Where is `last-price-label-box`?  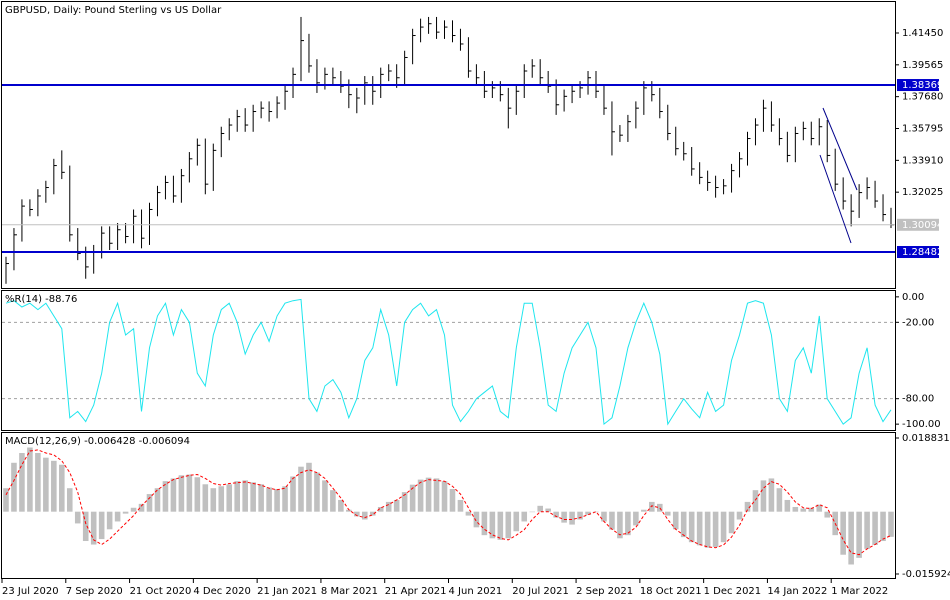
last-price-label-box is located at coordinates (918, 224).